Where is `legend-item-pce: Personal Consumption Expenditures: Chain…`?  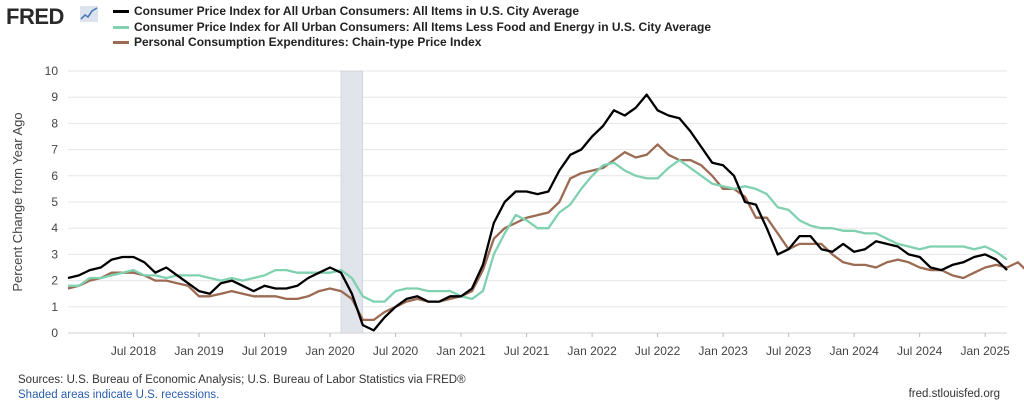 legend-item-pce: Personal Consumption Expenditures: Chain… is located at coordinates (412, 43).